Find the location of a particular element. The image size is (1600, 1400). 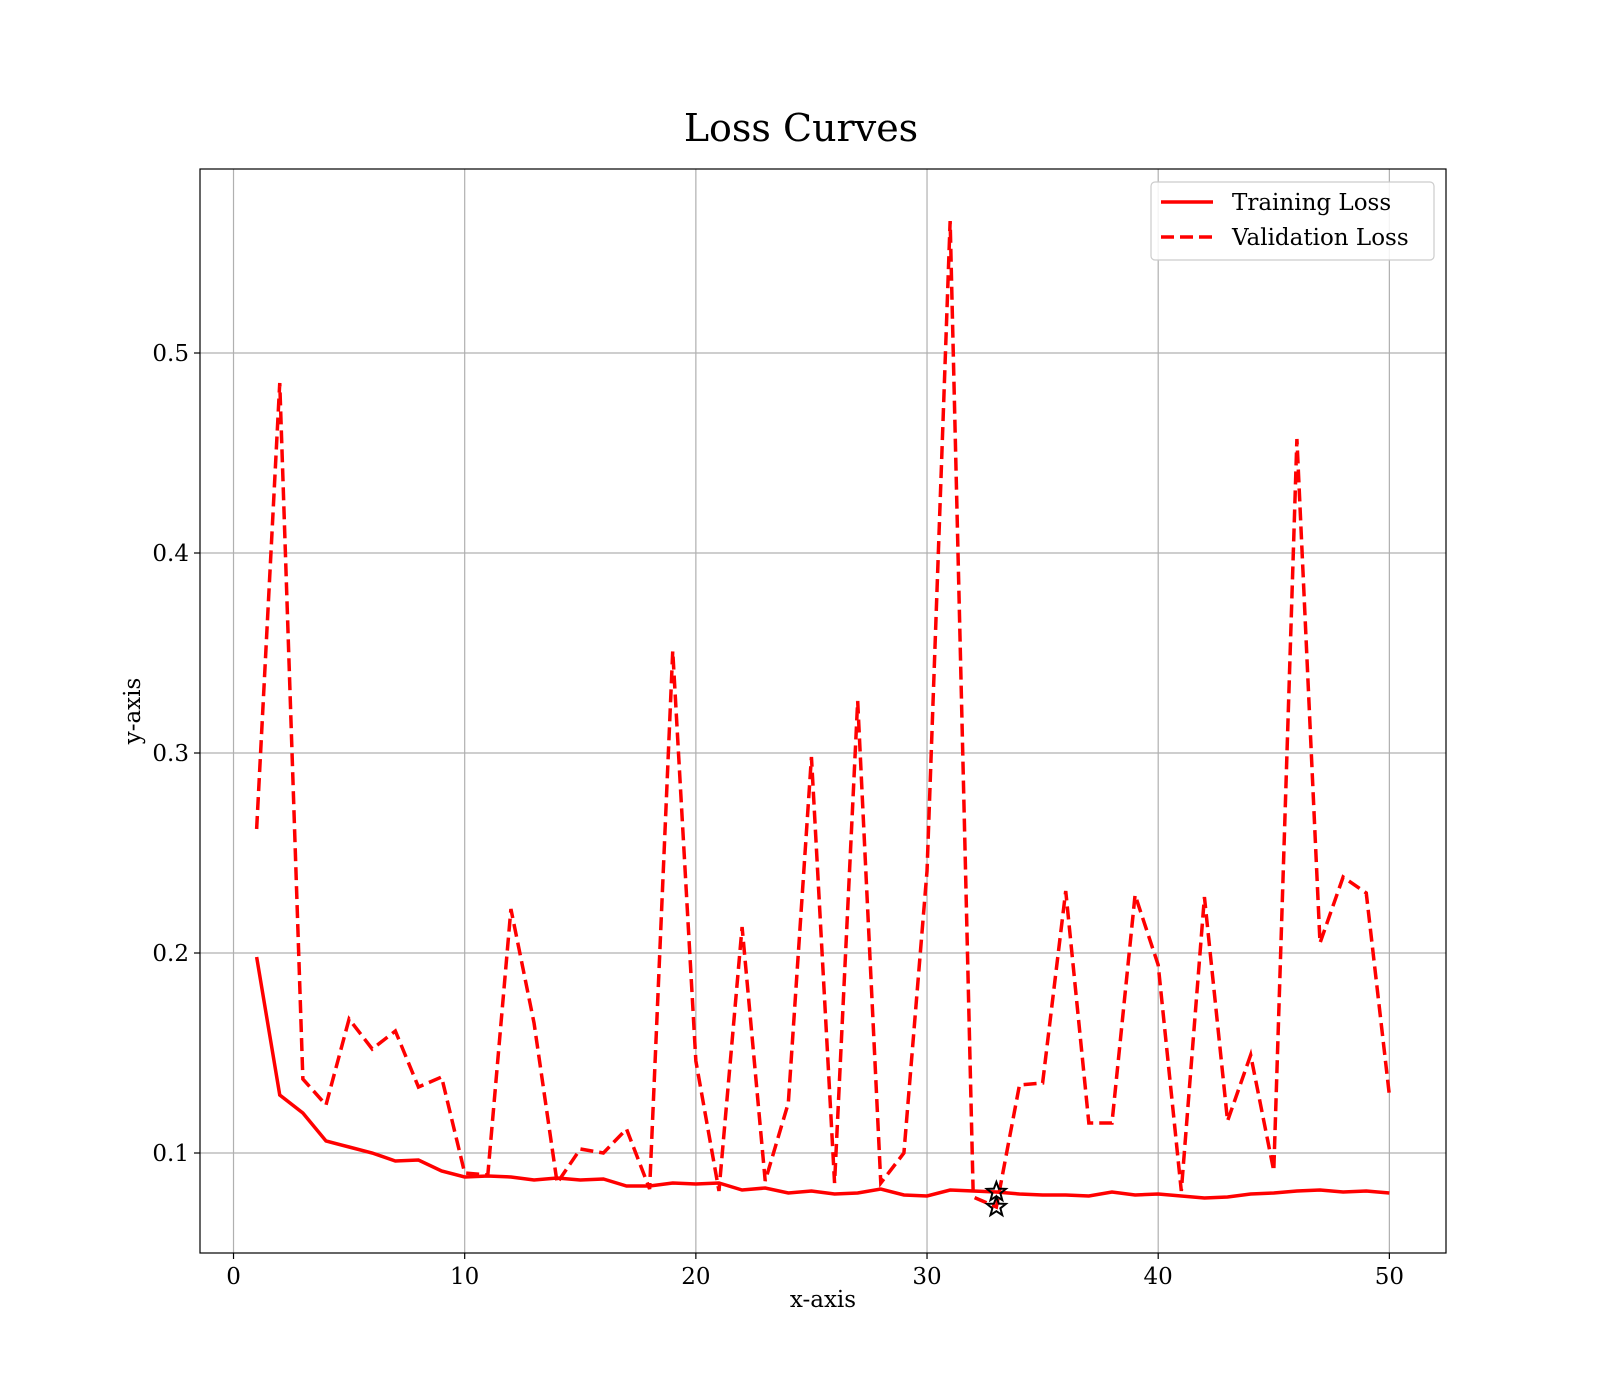

best-epoch-star-marker is located at coordinates (996, 1206).